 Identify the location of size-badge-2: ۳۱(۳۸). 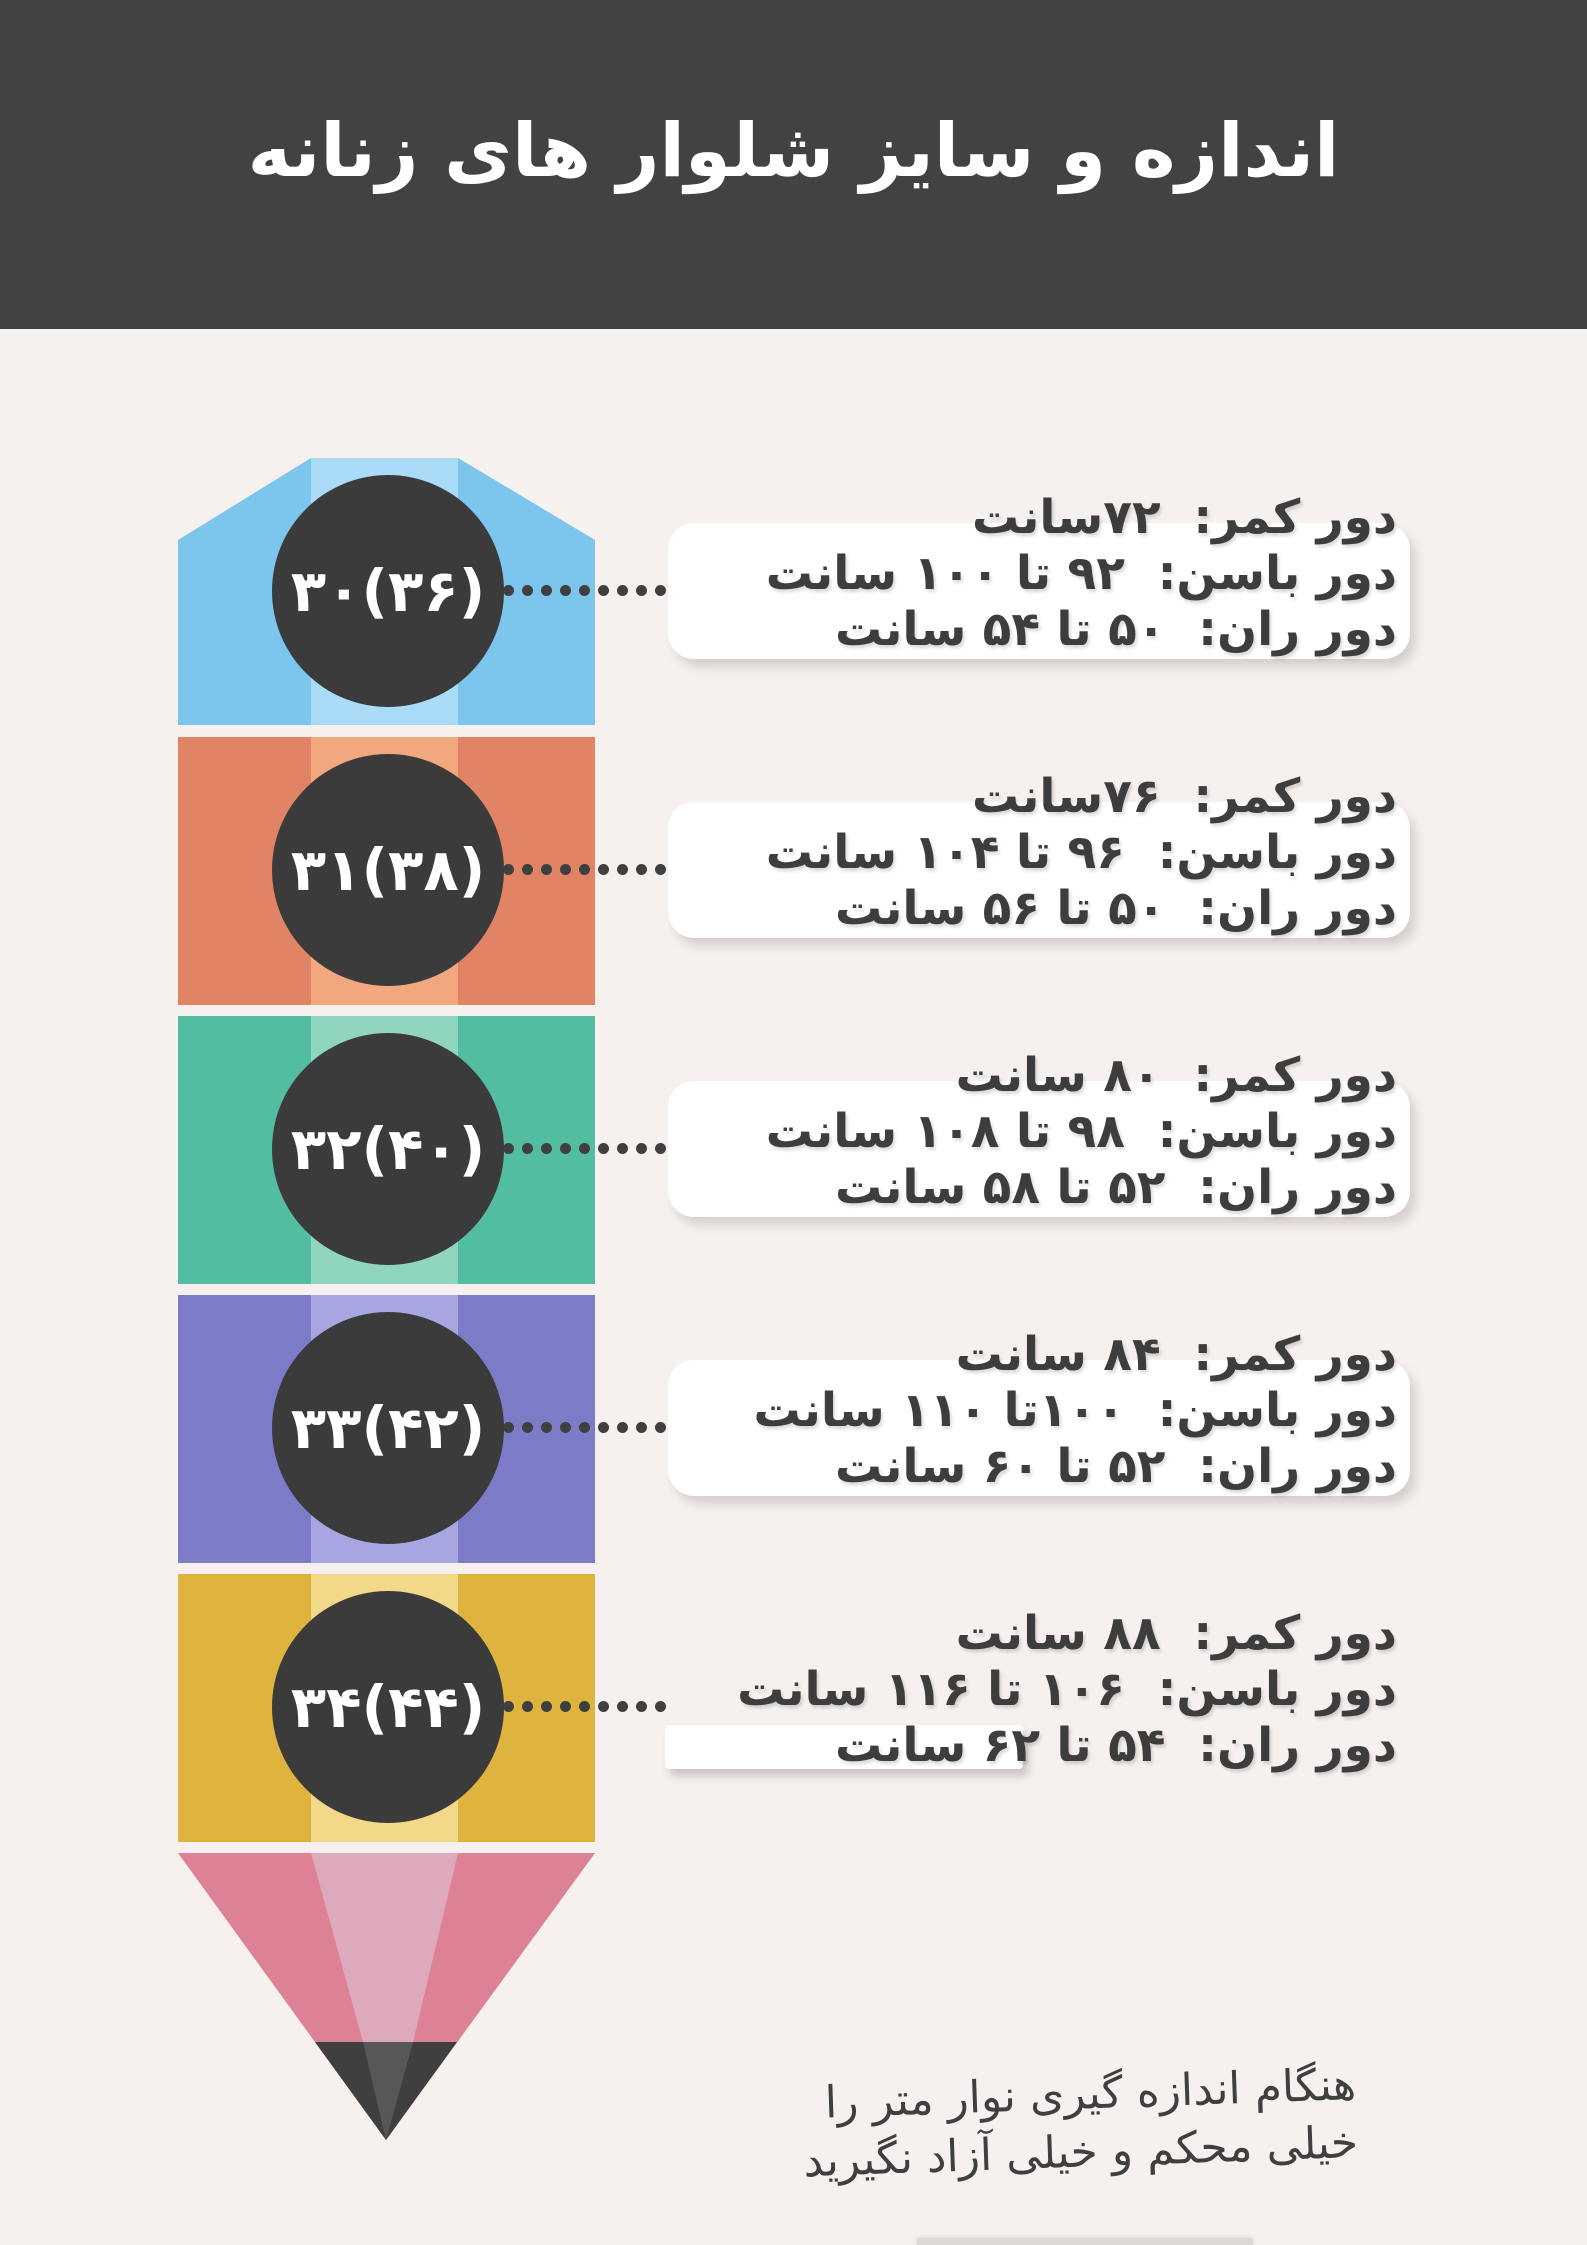
(388, 870).